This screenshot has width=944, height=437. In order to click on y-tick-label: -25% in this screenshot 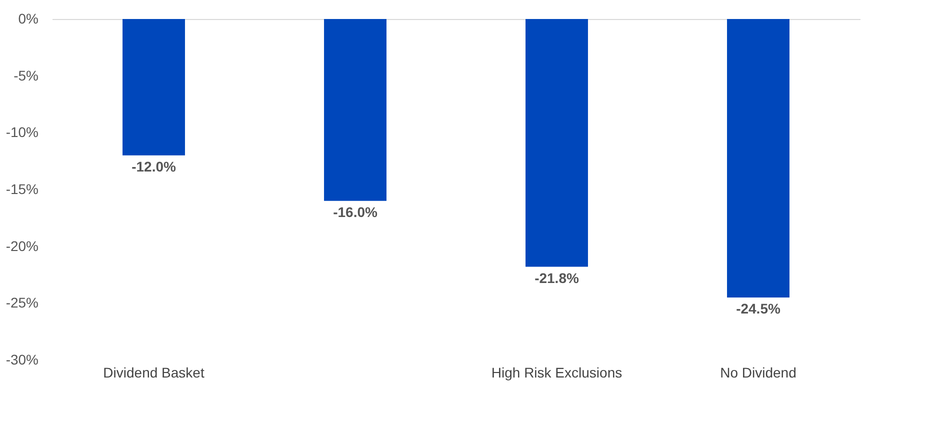, I will do `click(22, 302)`.